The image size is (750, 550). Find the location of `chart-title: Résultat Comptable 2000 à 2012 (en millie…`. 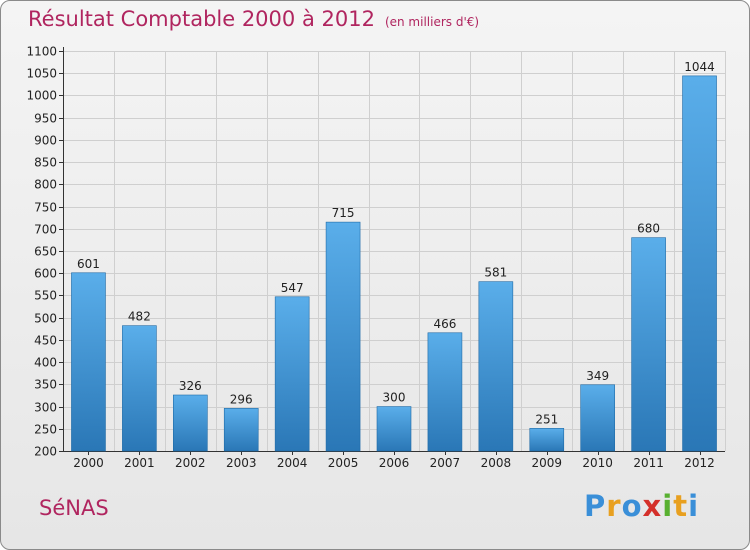

chart-title: Résultat Comptable 2000 à 2012 (en millie… is located at coordinates (253, 19).